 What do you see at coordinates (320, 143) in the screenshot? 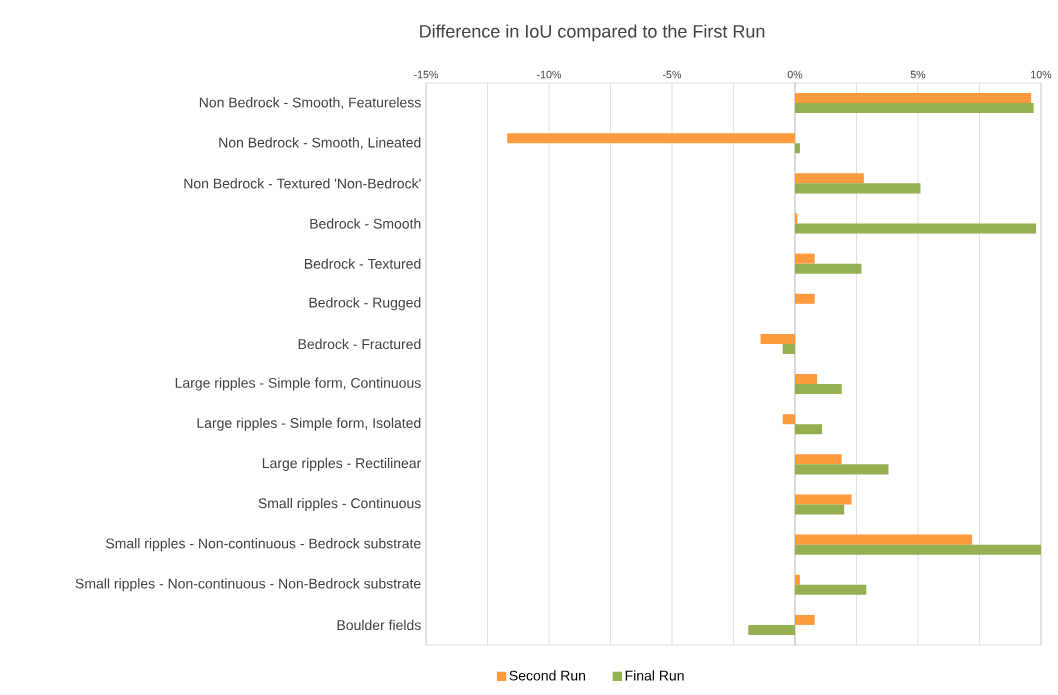
I see `y-tick-label: Non Bedrock - Smooth, Lineated` at bounding box center [320, 143].